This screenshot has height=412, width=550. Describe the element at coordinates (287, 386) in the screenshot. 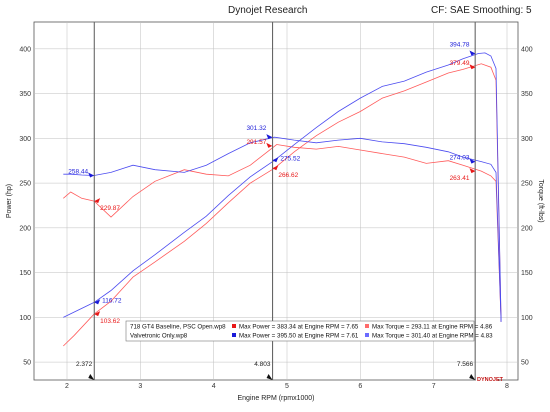

I see `x-tick-label: 5` at that location.